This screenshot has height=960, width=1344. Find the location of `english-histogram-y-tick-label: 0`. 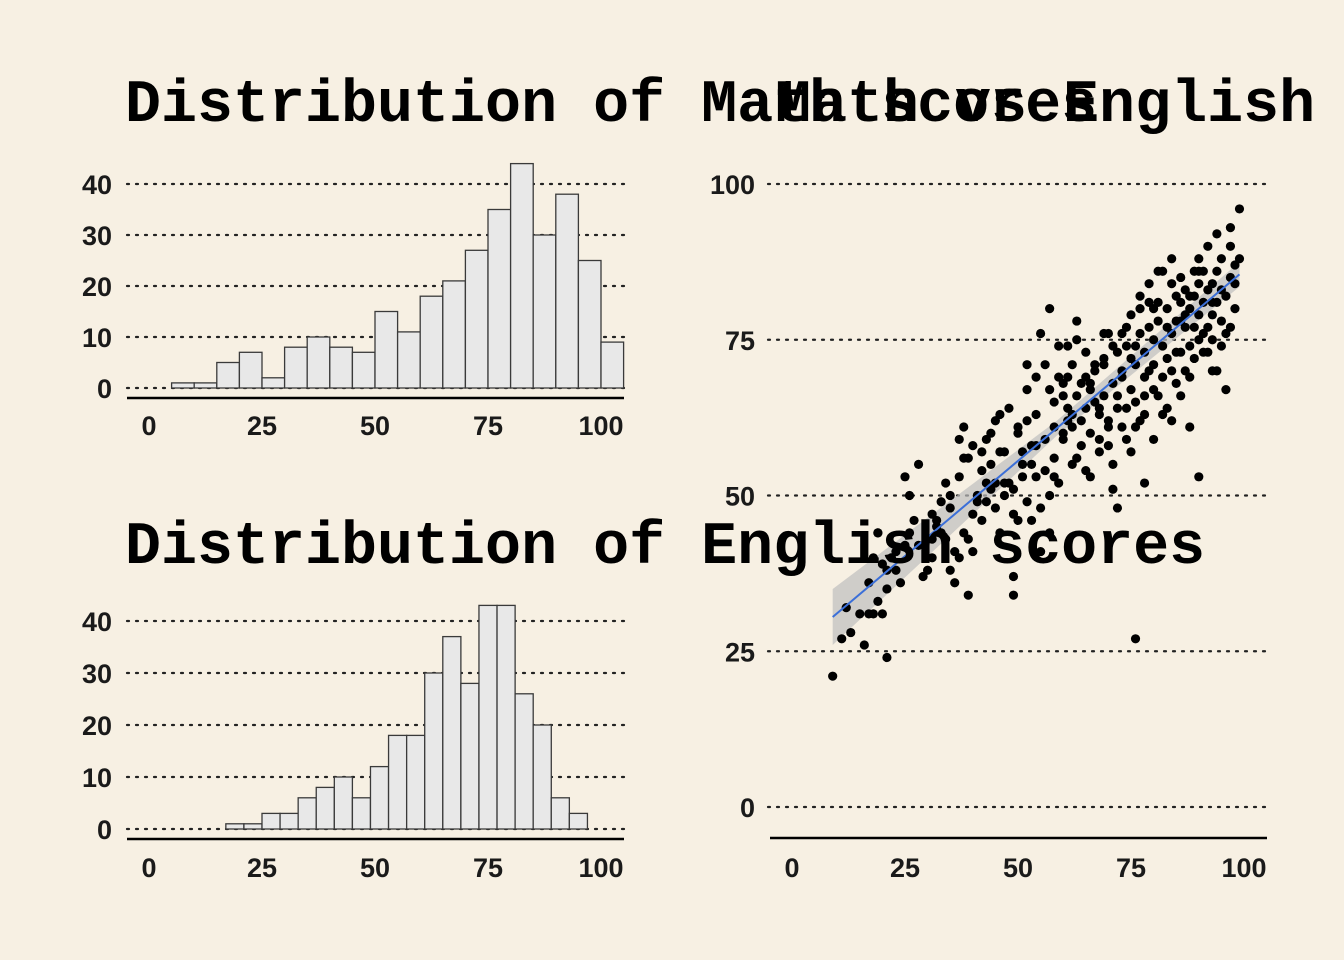

english-histogram-y-tick-label: 0 is located at coordinates (104, 830).